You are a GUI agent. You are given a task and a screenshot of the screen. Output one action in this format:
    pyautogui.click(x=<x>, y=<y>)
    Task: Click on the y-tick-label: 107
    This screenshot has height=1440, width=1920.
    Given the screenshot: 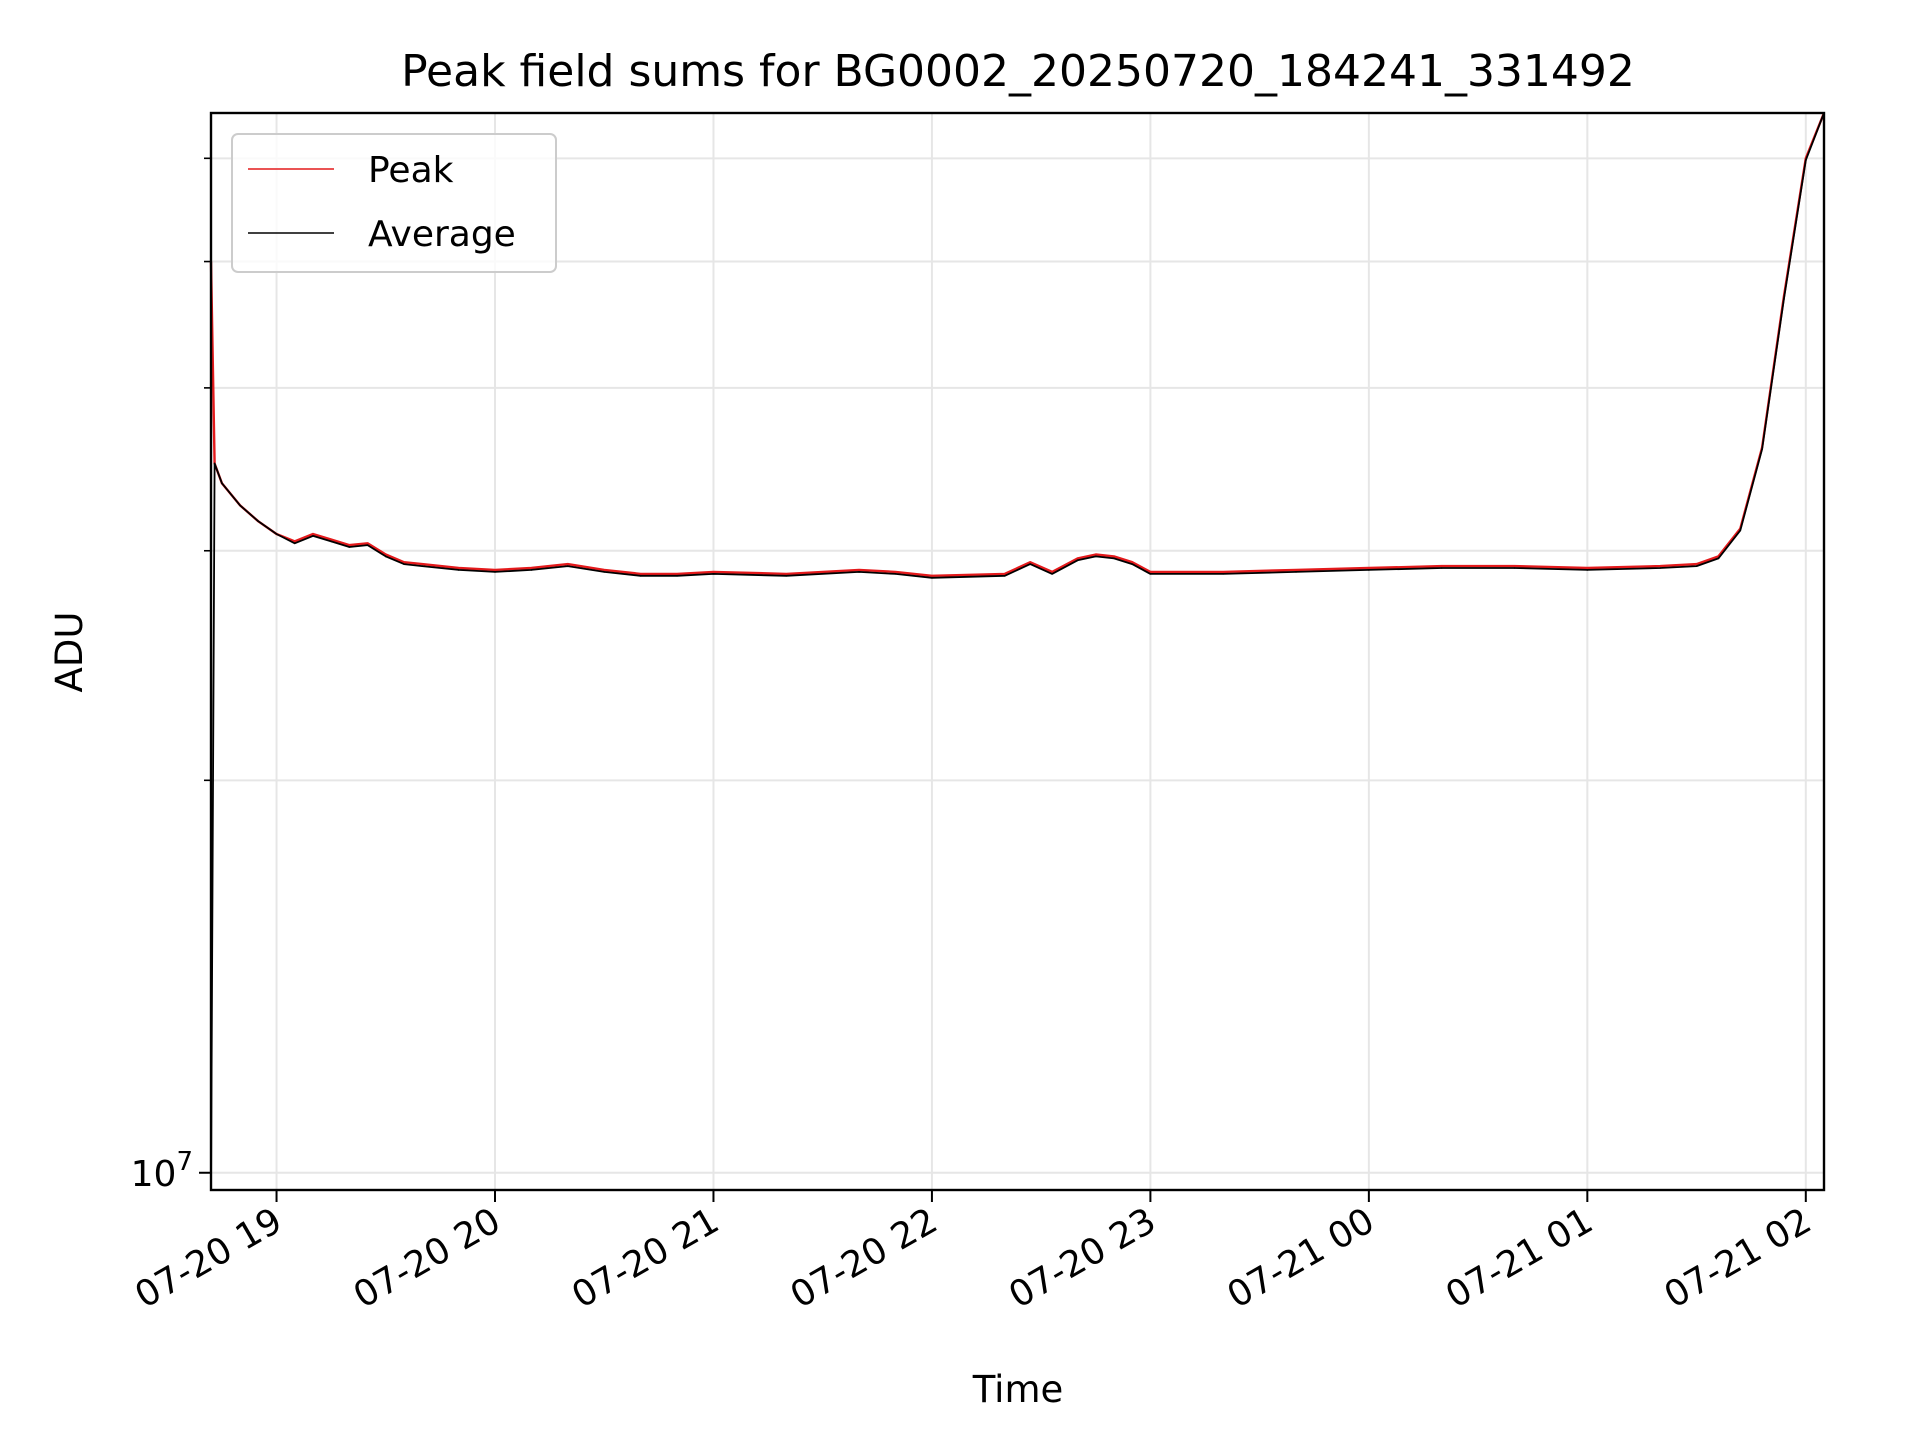 What is the action you would take?
    pyautogui.click(x=162, y=1171)
    